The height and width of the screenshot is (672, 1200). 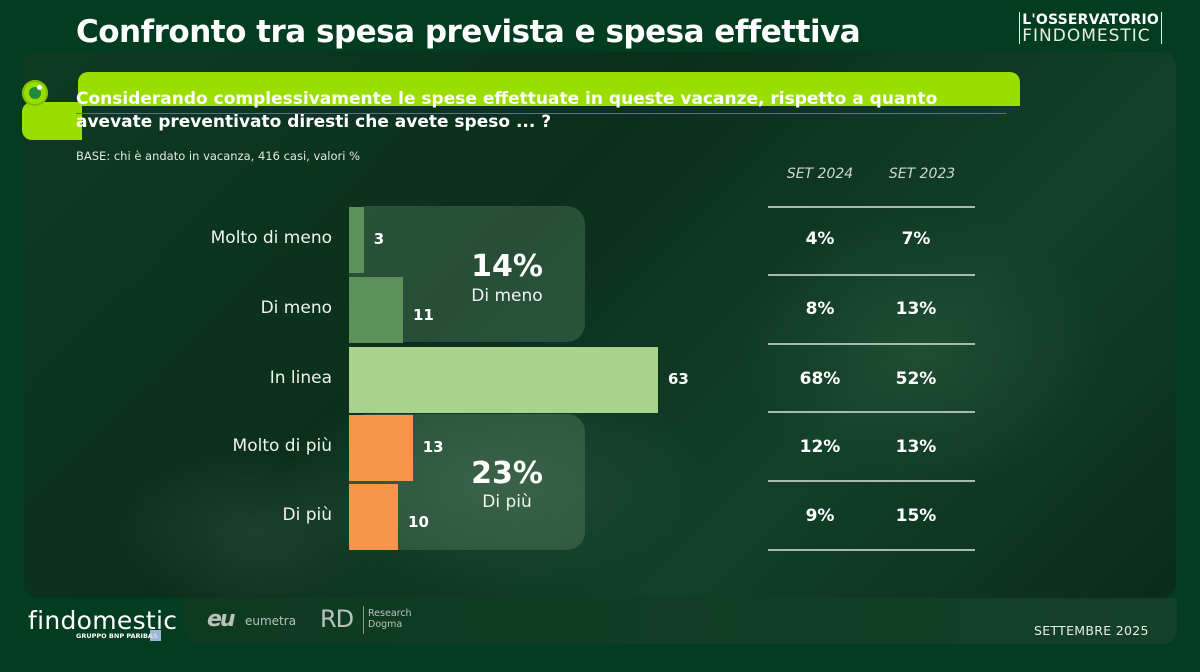 What do you see at coordinates (356, 240) in the screenshot?
I see `bar-molto-di-meno` at bounding box center [356, 240].